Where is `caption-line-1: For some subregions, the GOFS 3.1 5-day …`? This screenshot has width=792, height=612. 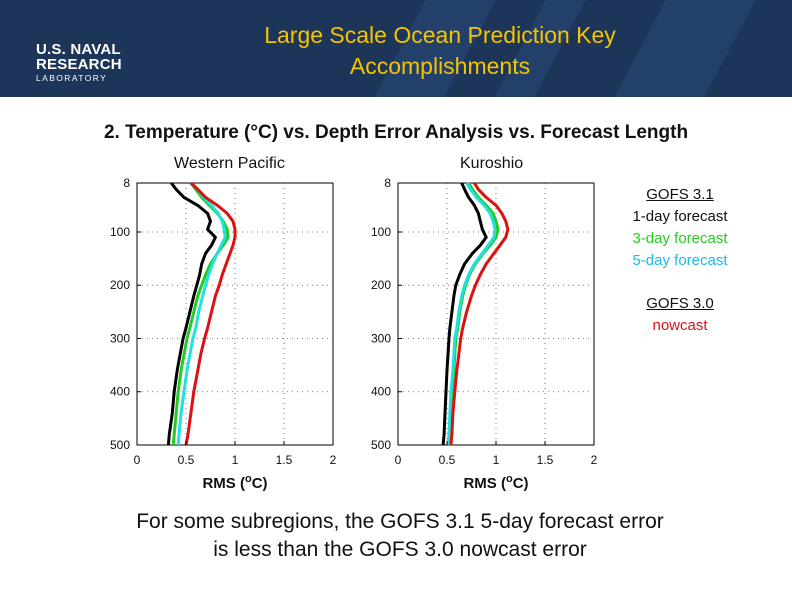
caption-line-1: For some subregions, the GOFS 3.1 5-day … is located at coordinates (400, 521).